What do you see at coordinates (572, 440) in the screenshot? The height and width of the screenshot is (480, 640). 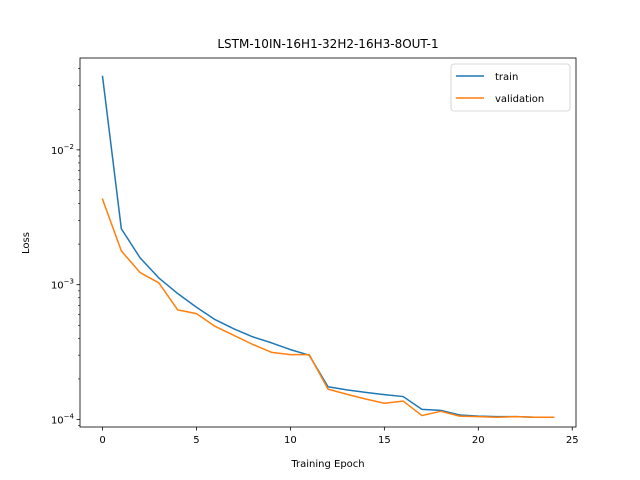 I see `x-tick-label: 25` at bounding box center [572, 440].